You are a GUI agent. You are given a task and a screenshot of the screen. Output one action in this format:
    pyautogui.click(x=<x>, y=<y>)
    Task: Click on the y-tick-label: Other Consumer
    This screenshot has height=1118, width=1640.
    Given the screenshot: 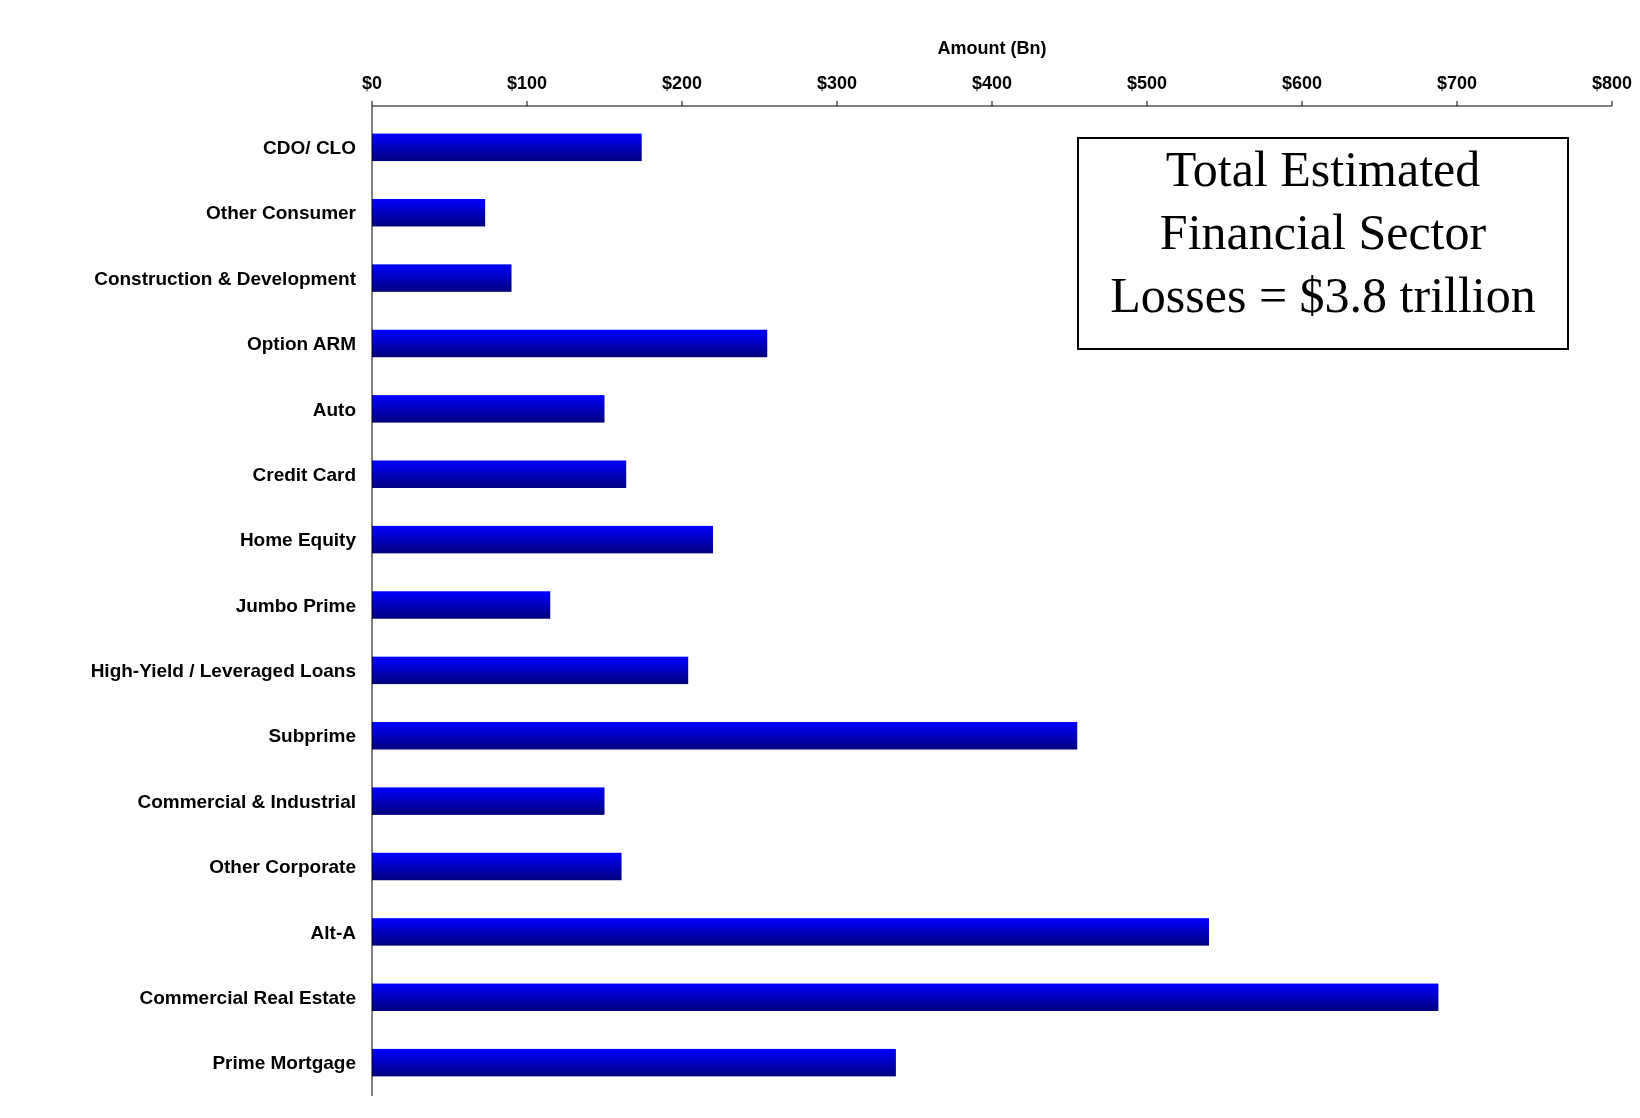 What is the action you would take?
    pyautogui.click(x=281, y=213)
    